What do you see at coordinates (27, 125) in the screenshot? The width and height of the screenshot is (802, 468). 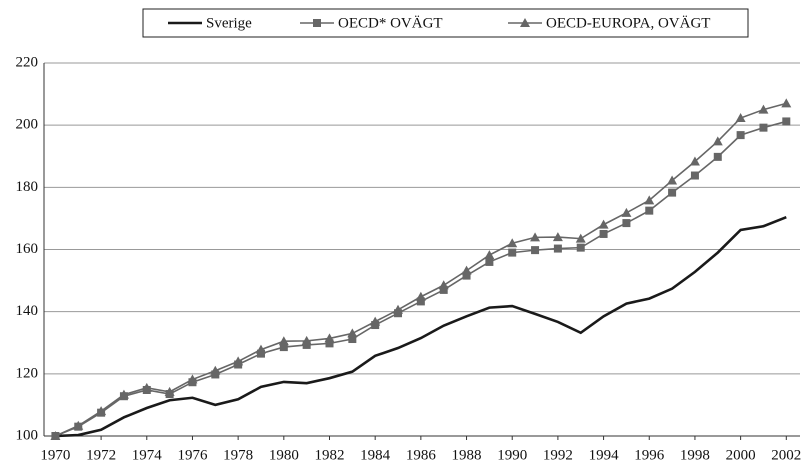 I see `y-tick-label: 200` at bounding box center [27, 125].